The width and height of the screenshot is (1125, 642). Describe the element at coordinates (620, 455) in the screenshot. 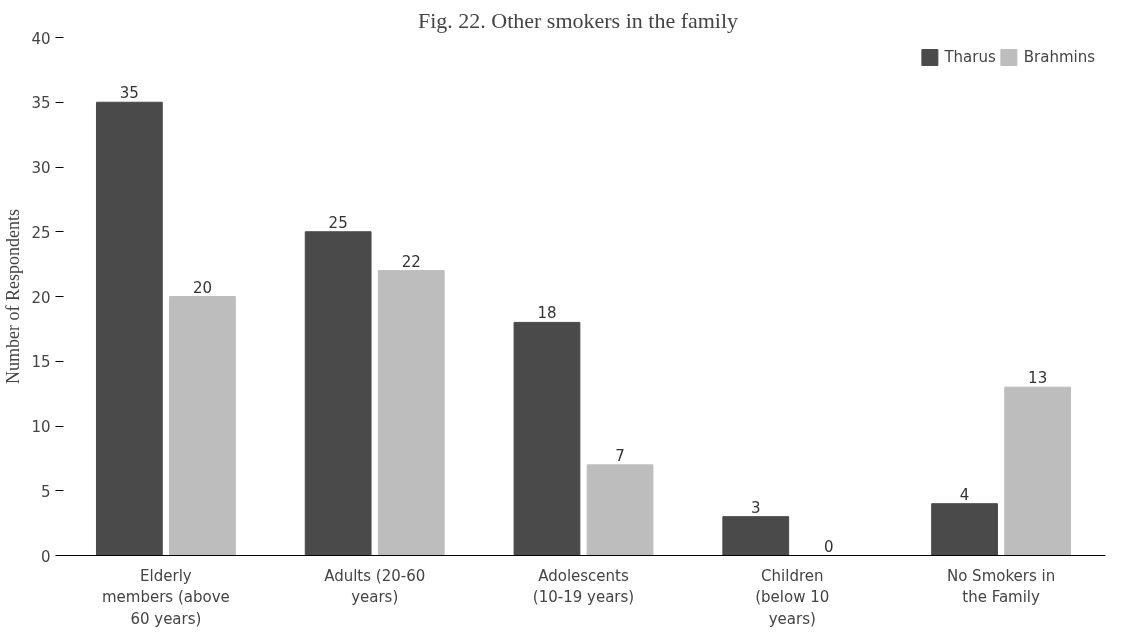

I see `data-label: 7` at that location.